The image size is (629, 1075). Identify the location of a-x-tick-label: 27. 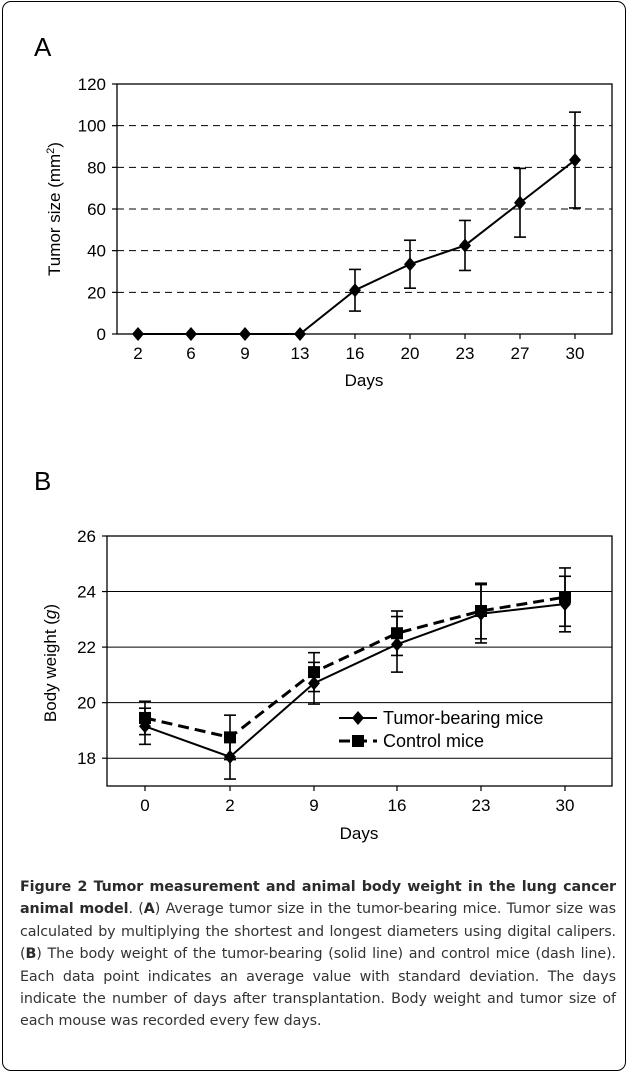
(520, 353).